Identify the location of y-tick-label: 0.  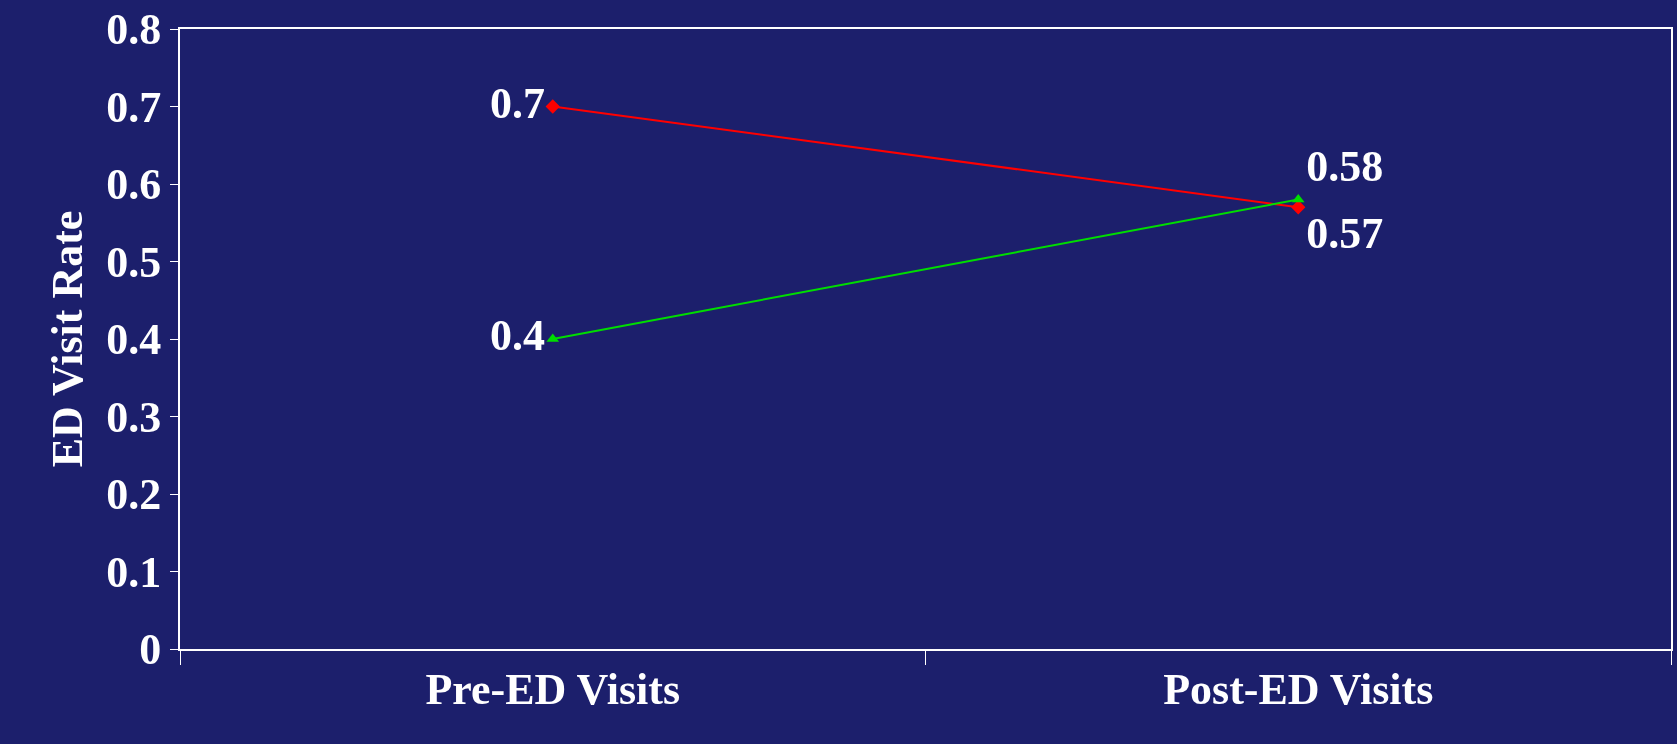
(150, 650).